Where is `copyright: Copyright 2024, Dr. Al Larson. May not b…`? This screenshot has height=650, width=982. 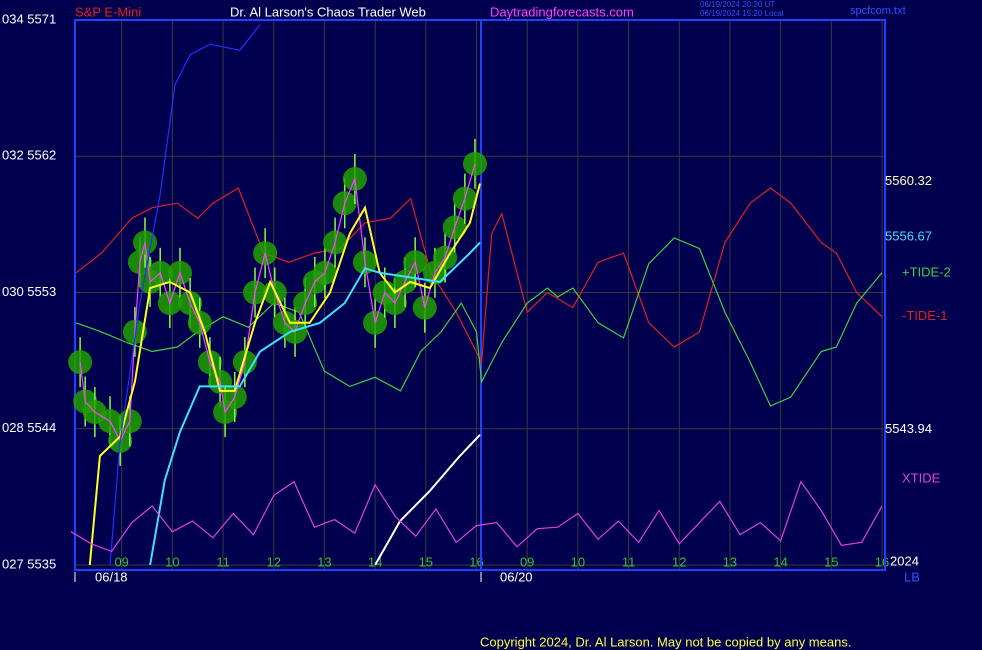
copyright: Copyright 2024, Dr. Al Larson. May not b… is located at coordinates (665, 641).